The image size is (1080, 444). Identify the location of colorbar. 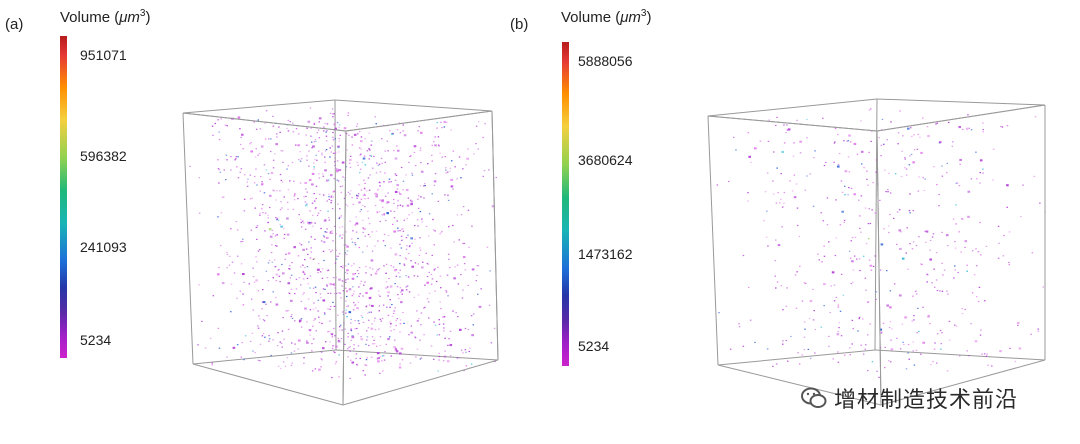
(565, 204).